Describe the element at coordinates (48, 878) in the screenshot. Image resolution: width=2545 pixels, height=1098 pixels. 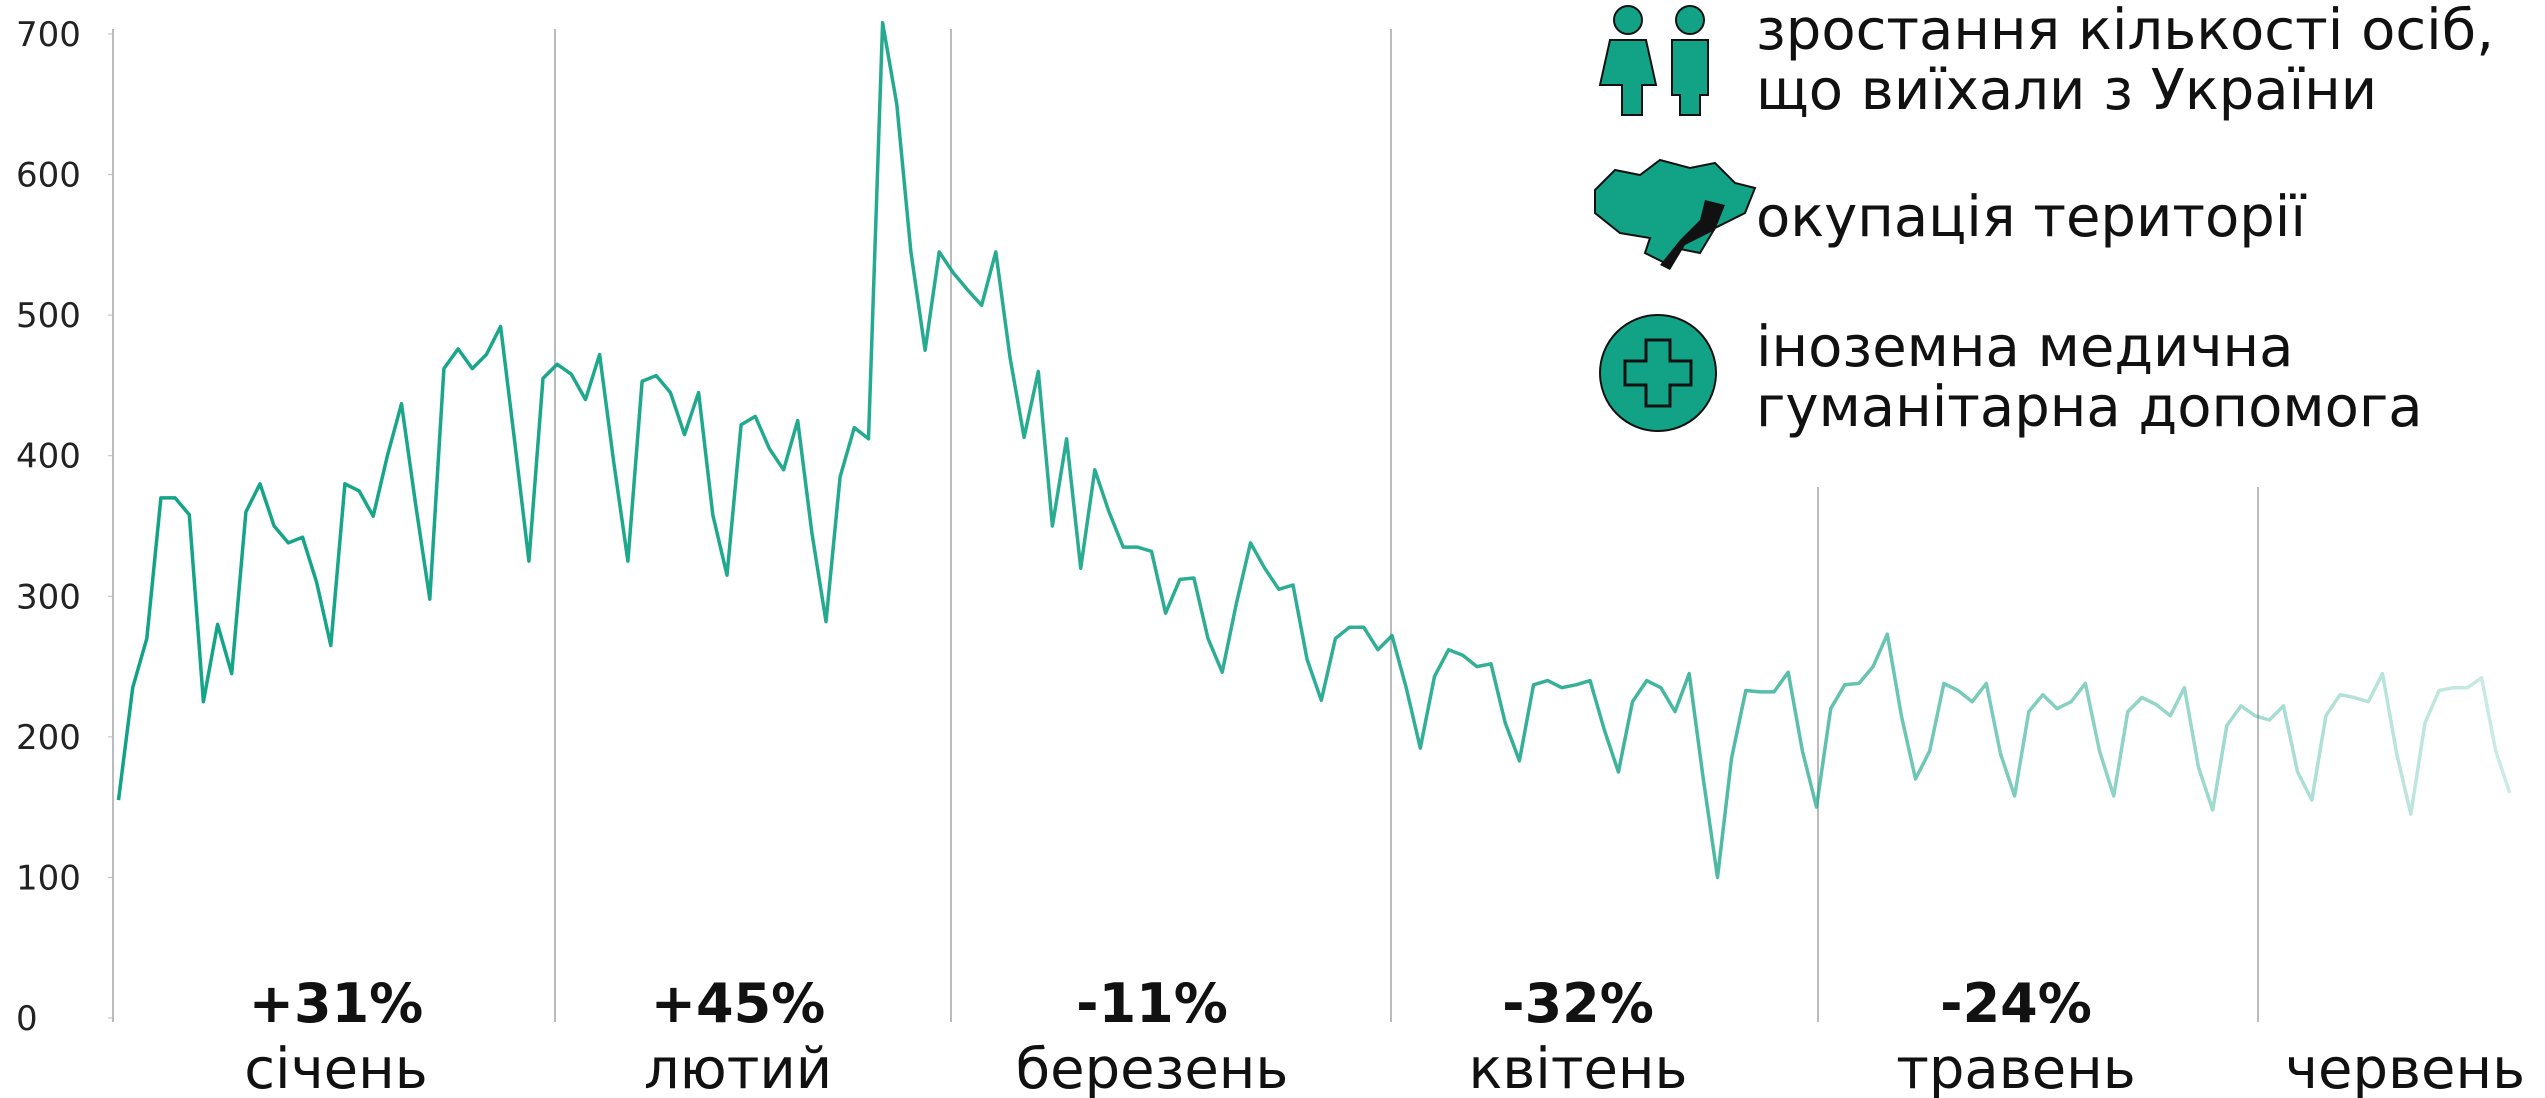
I see `y-tick-label: 100` at that location.